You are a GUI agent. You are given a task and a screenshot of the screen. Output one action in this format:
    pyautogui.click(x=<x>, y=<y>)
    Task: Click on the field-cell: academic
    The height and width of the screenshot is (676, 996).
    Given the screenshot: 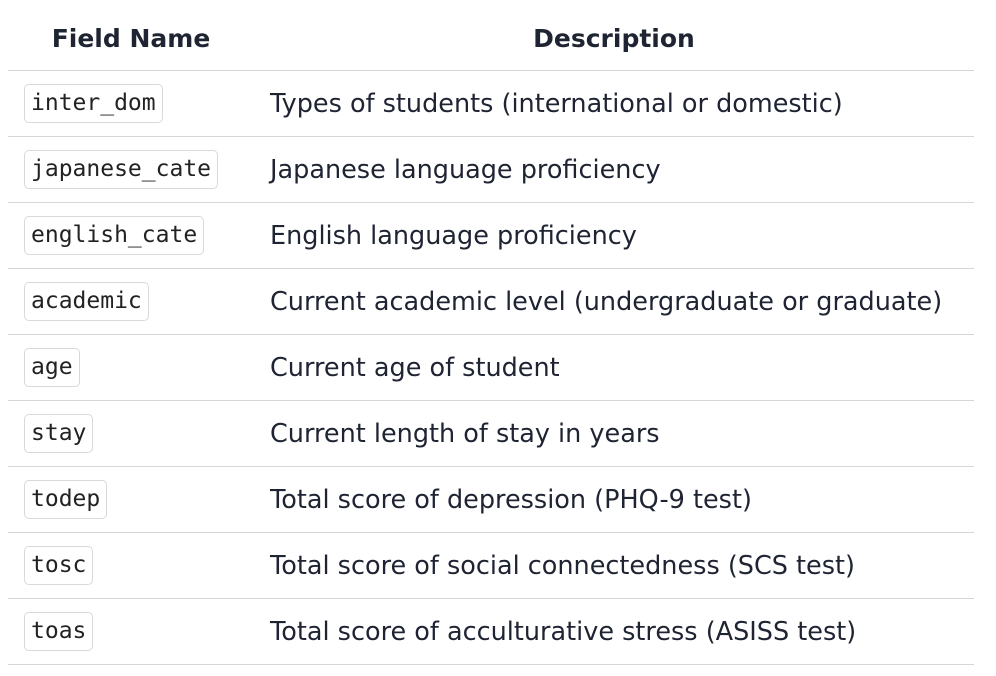 What is the action you would take?
    pyautogui.click(x=131, y=301)
    